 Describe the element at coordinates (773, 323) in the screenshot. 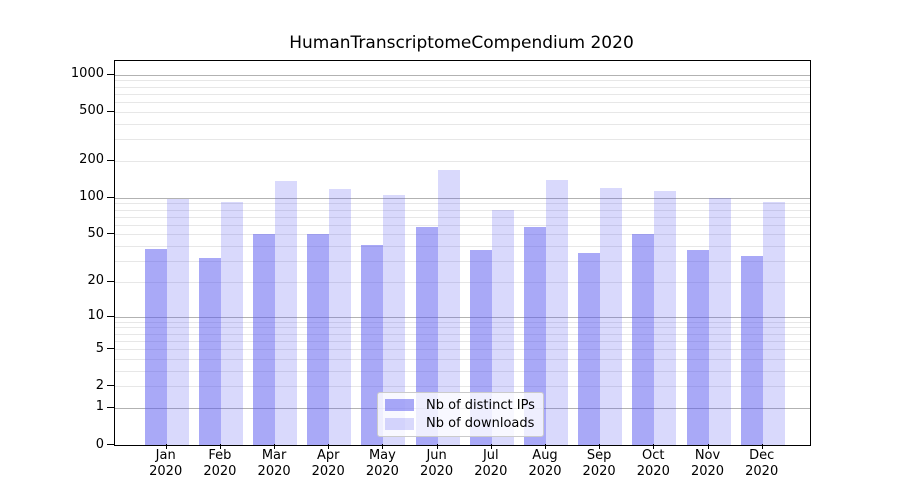

I see `bar-downloads-dec` at that location.